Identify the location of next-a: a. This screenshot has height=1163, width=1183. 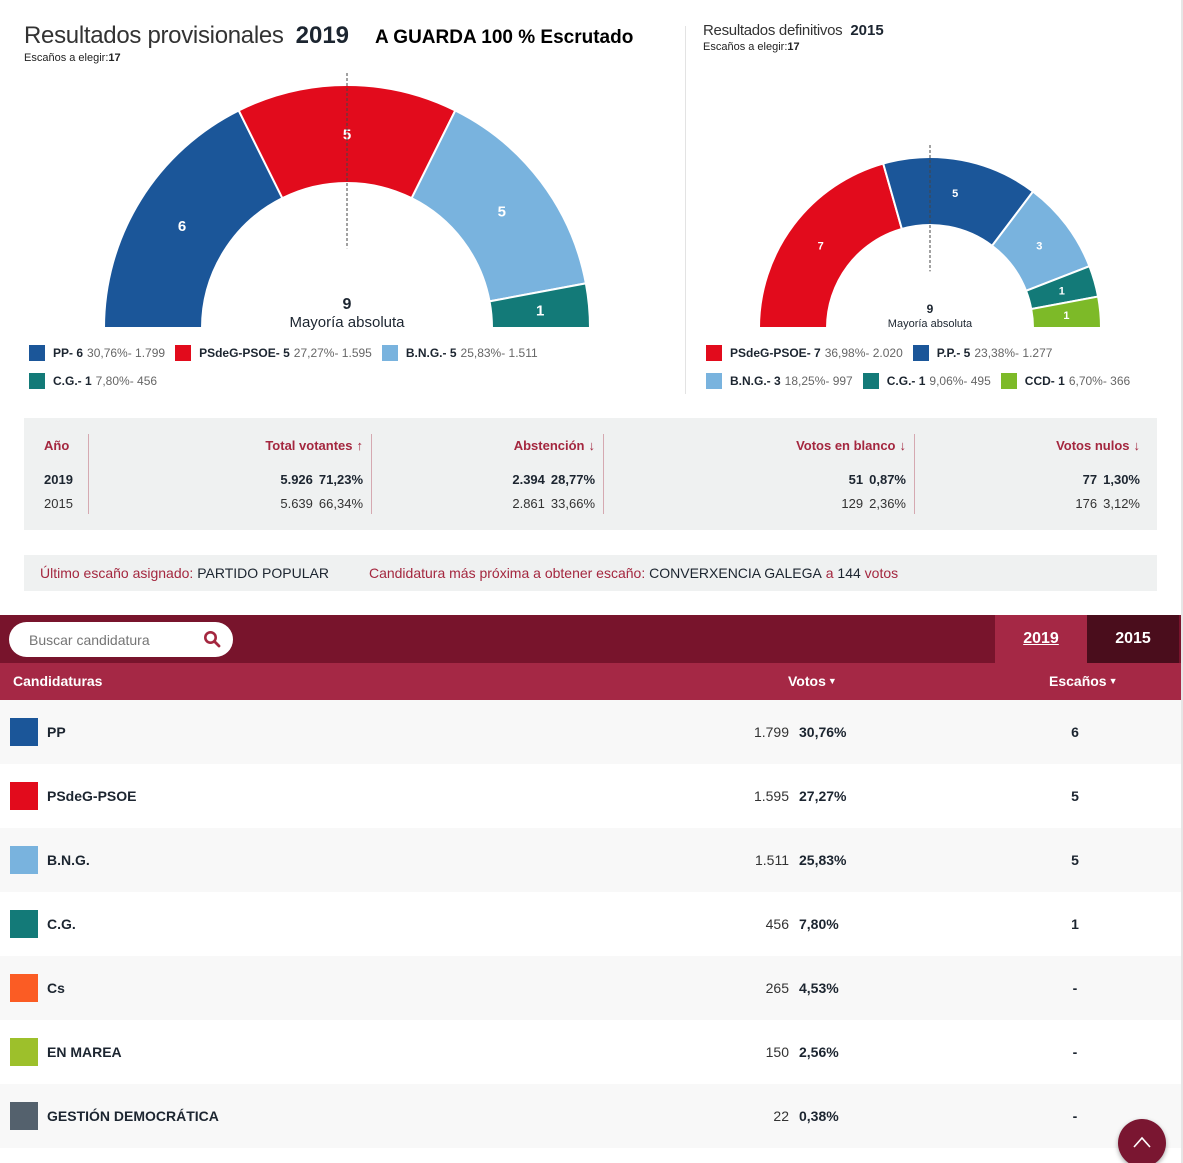
(829, 573).